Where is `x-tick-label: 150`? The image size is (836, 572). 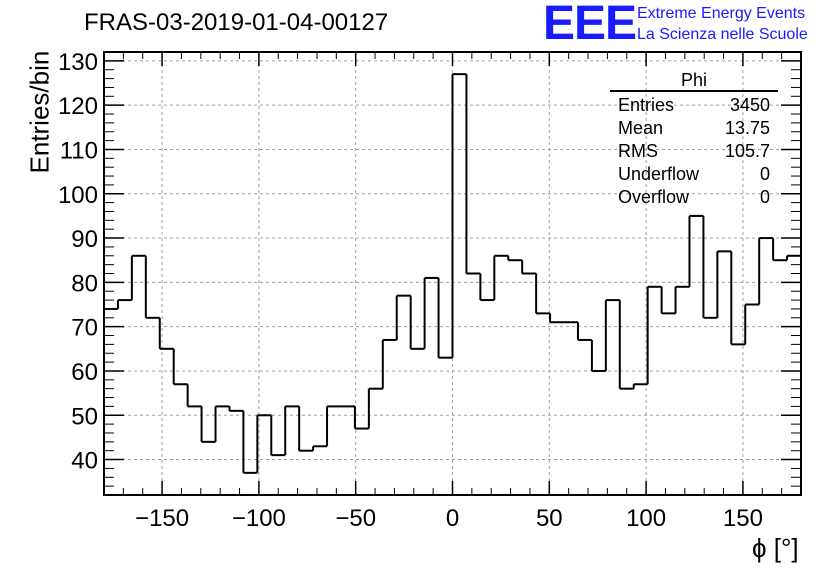 x-tick-label: 150 is located at coordinates (743, 518).